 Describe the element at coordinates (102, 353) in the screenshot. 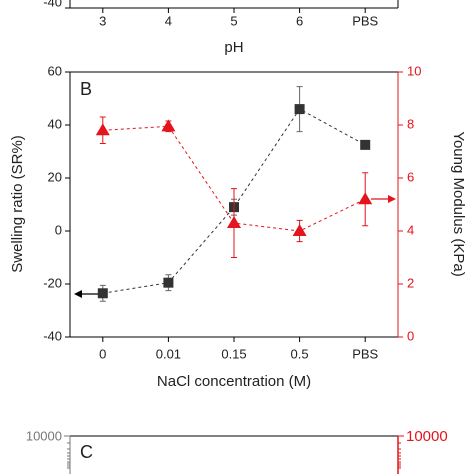

I see `x-tick-label: 0` at that location.